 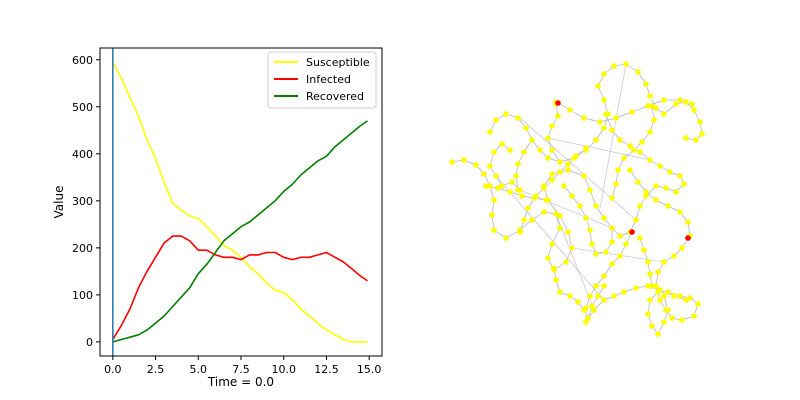 What do you see at coordinates (82, 201) in the screenshot?
I see `y-tick-label: 300` at bounding box center [82, 201].